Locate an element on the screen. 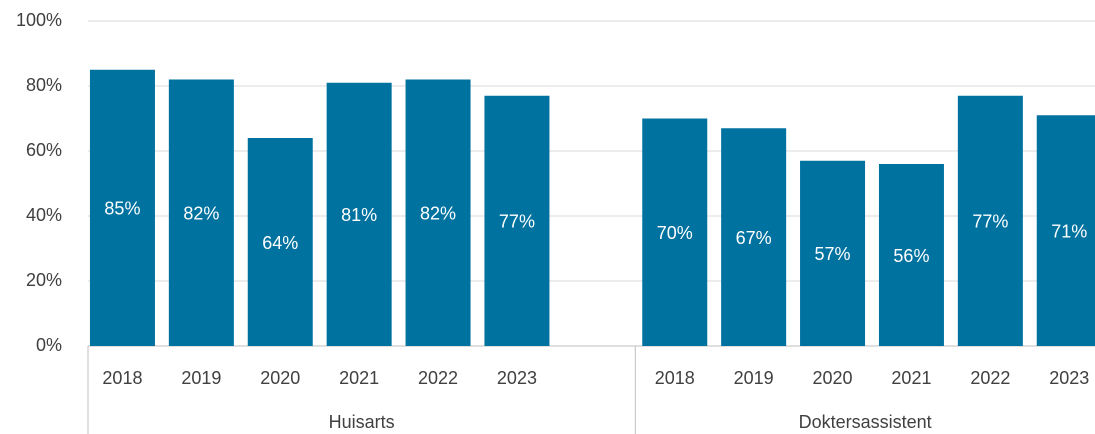 The image size is (1095, 434). data-label: 71% is located at coordinates (1069, 231).